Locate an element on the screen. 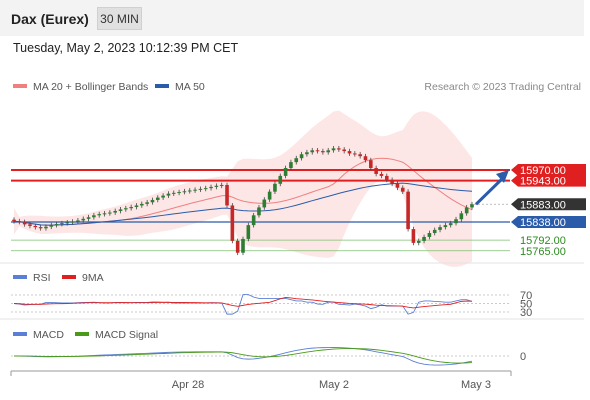 This screenshot has width=590, height=400. level-tag-support is located at coordinates (548, 222).